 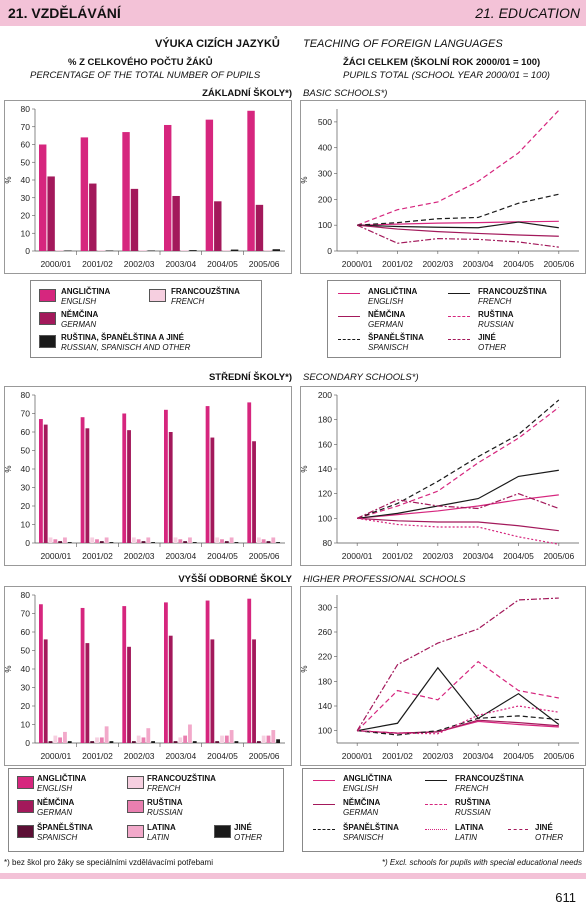 I want to click on y-tick-label: 30, so click(x=26, y=198).